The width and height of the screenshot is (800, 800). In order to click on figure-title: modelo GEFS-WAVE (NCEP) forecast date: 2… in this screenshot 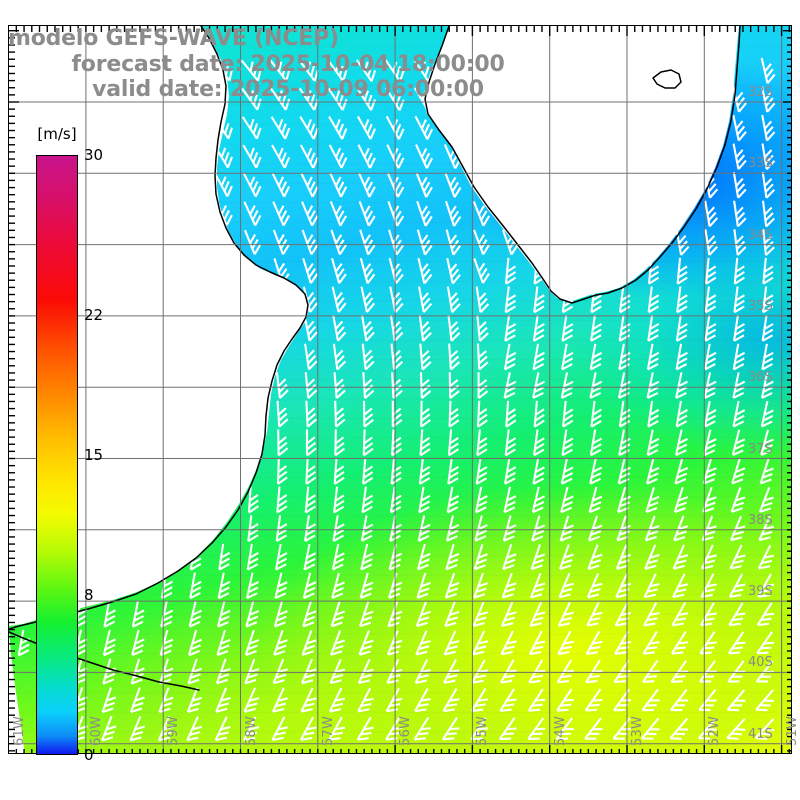, I will do `click(288, 64)`.